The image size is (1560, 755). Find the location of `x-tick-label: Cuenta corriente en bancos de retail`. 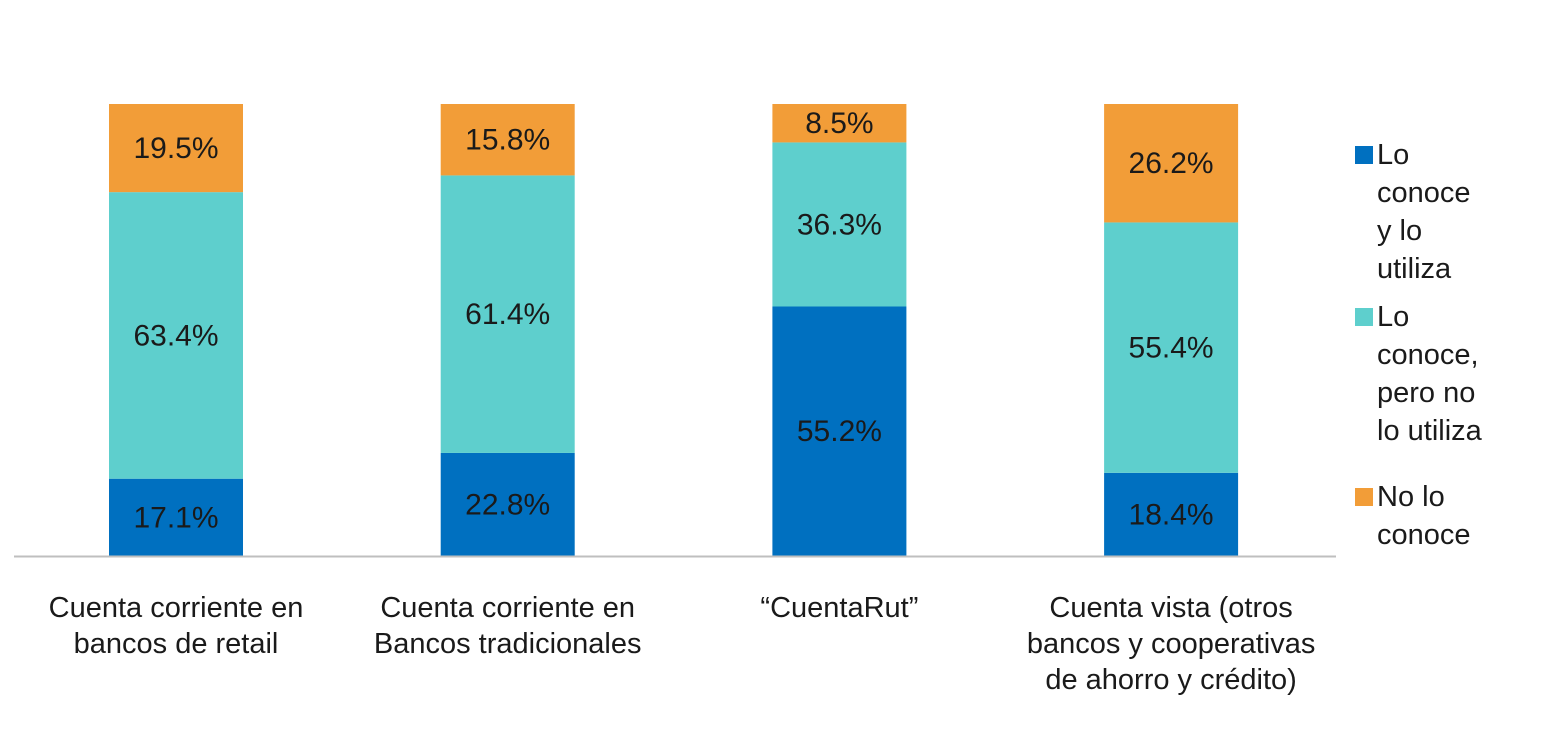

x-tick-label: Cuenta corriente en bancos de retail is located at coordinates (176, 626).